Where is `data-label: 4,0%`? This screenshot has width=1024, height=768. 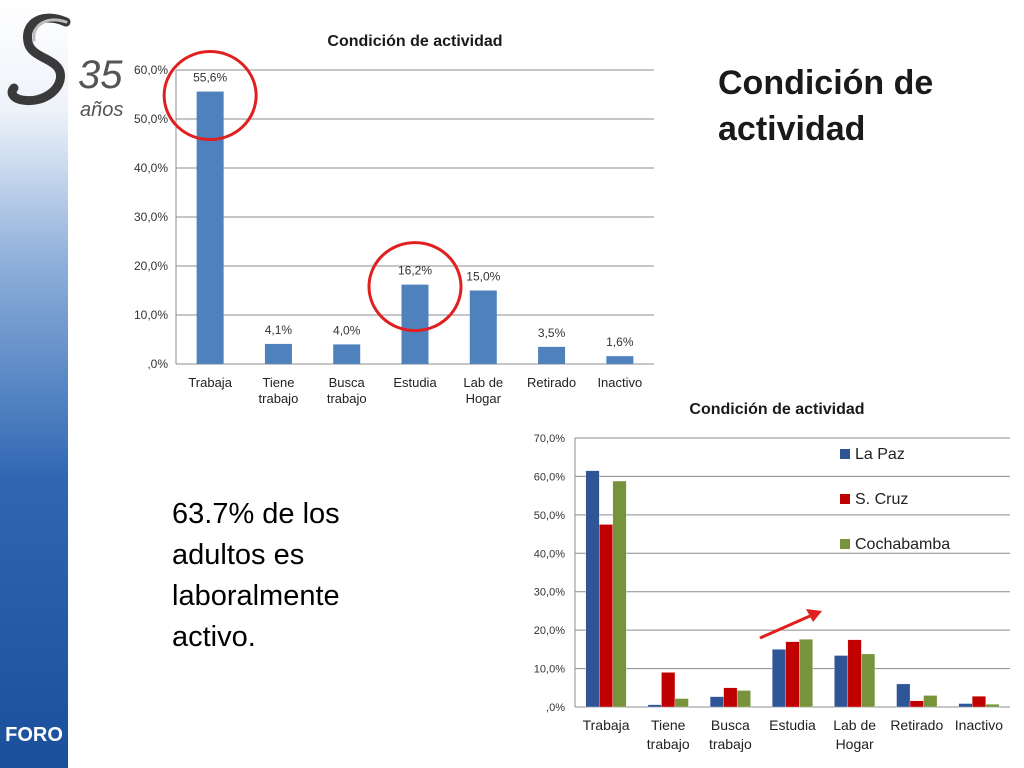
data-label: 4,0% is located at coordinates (347, 330).